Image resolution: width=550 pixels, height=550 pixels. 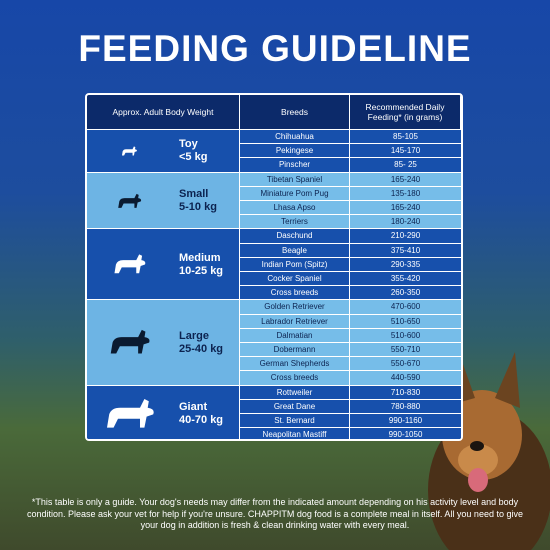 What do you see at coordinates (295, 420) in the screenshot?
I see `breed-name: St. Bernard` at bounding box center [295, 420].